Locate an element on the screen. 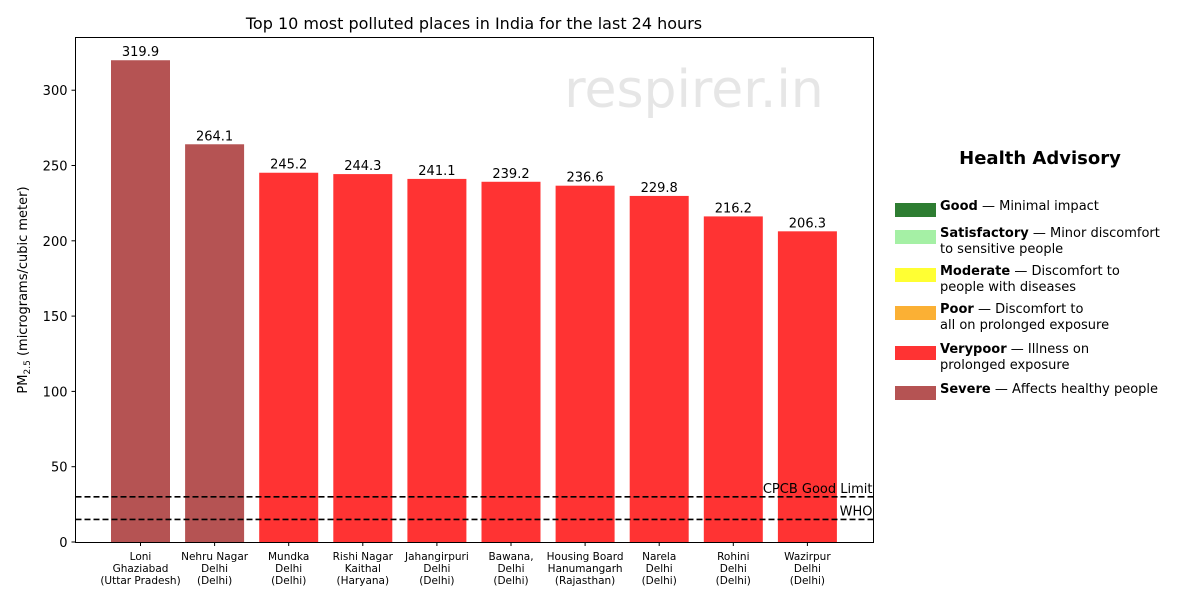 This screenshot has width=1200, height=600. legend-text: Verypoor — Illness on prolonged exposure is located at coordinates (1065, 358).